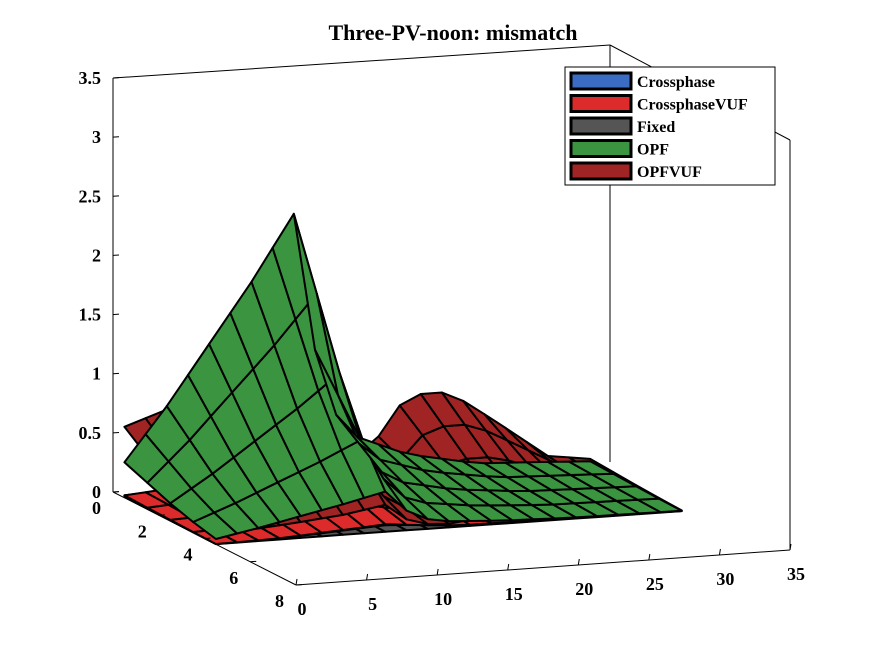 Image resolution: width=875 pixels, height=656 pixels. I want to click on back-top-edge, so click(361, 61).